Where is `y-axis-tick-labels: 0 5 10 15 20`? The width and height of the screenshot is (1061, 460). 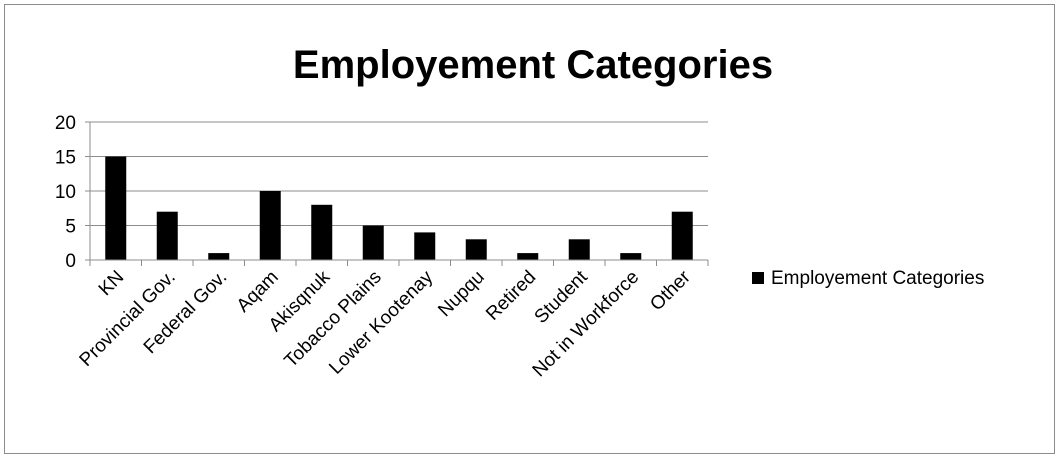
y-axis-tick-labels: 0 5 10 15 20 is located at coordinates (65, 192).